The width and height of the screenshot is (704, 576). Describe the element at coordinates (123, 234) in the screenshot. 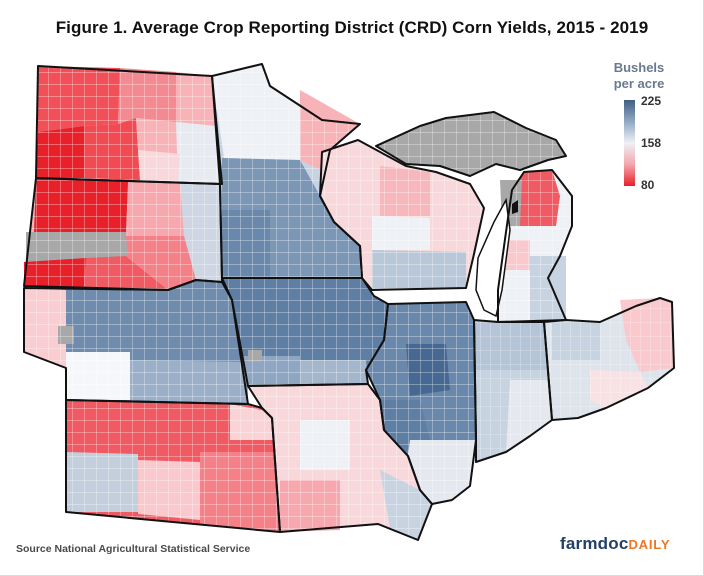

I see `state-south-dakota` at that location.